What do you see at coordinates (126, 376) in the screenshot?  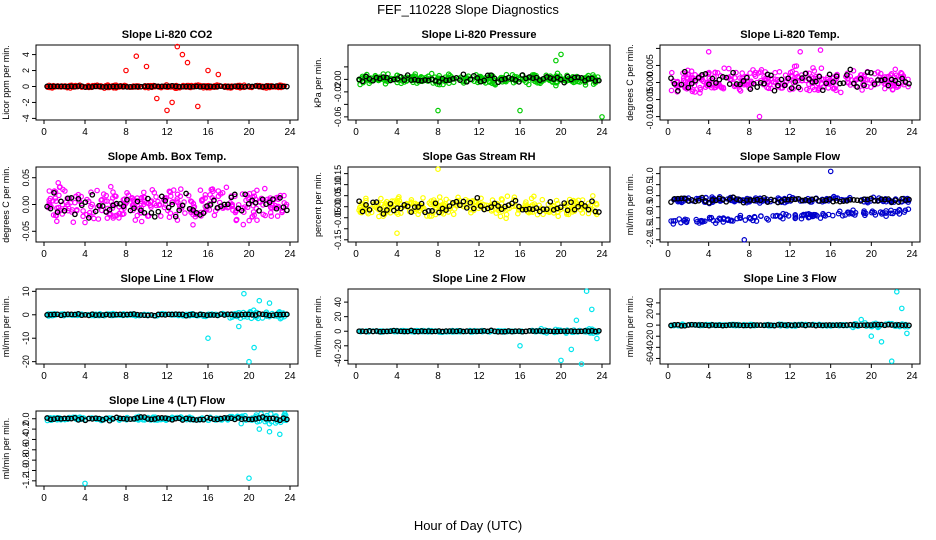 I see `x-tick-label: 8` at bounding box center [126, 376].